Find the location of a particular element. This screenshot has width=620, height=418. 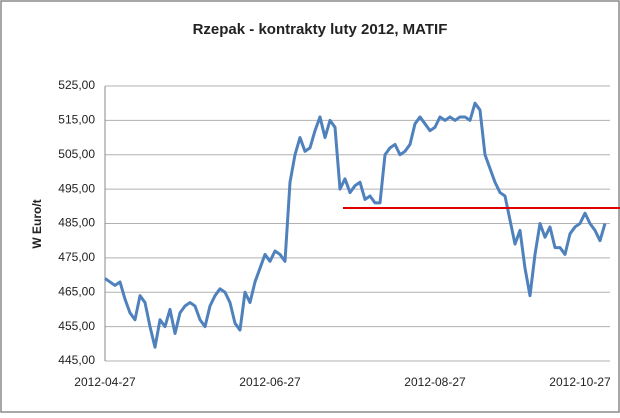

y-tick-label: 445,00 is located at coordinates (76, 360).